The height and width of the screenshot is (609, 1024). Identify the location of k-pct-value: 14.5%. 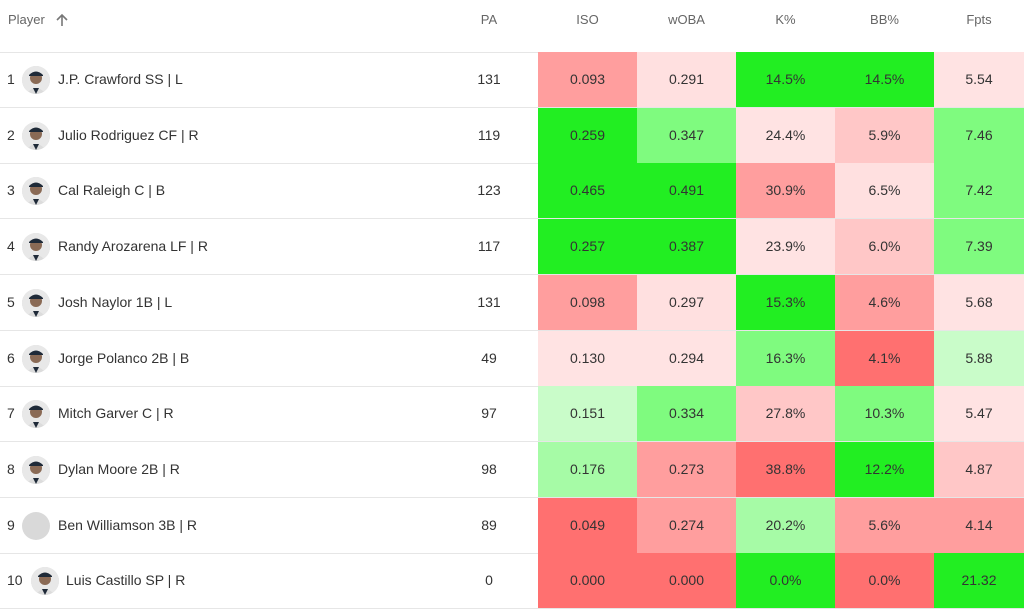
(785, 79).